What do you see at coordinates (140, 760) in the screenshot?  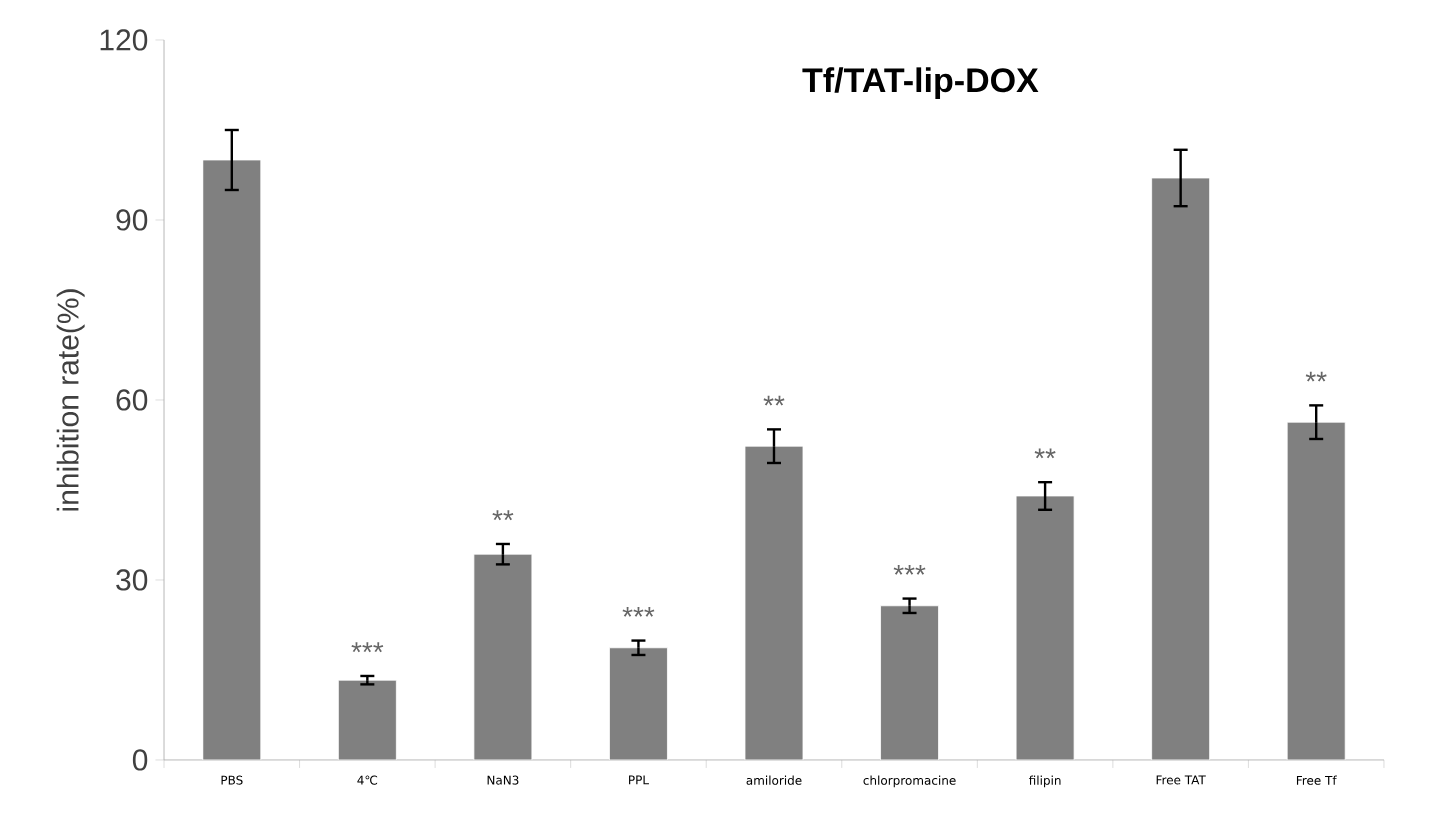 I see `y-tick-label: 0` at bounding box center [140, 760].